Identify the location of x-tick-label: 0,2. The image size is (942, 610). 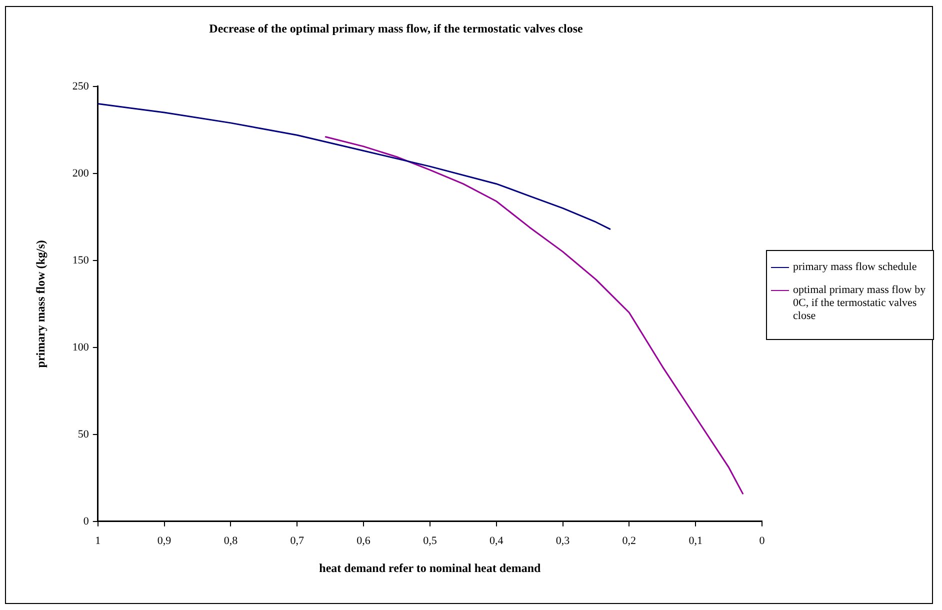
(629, 540).